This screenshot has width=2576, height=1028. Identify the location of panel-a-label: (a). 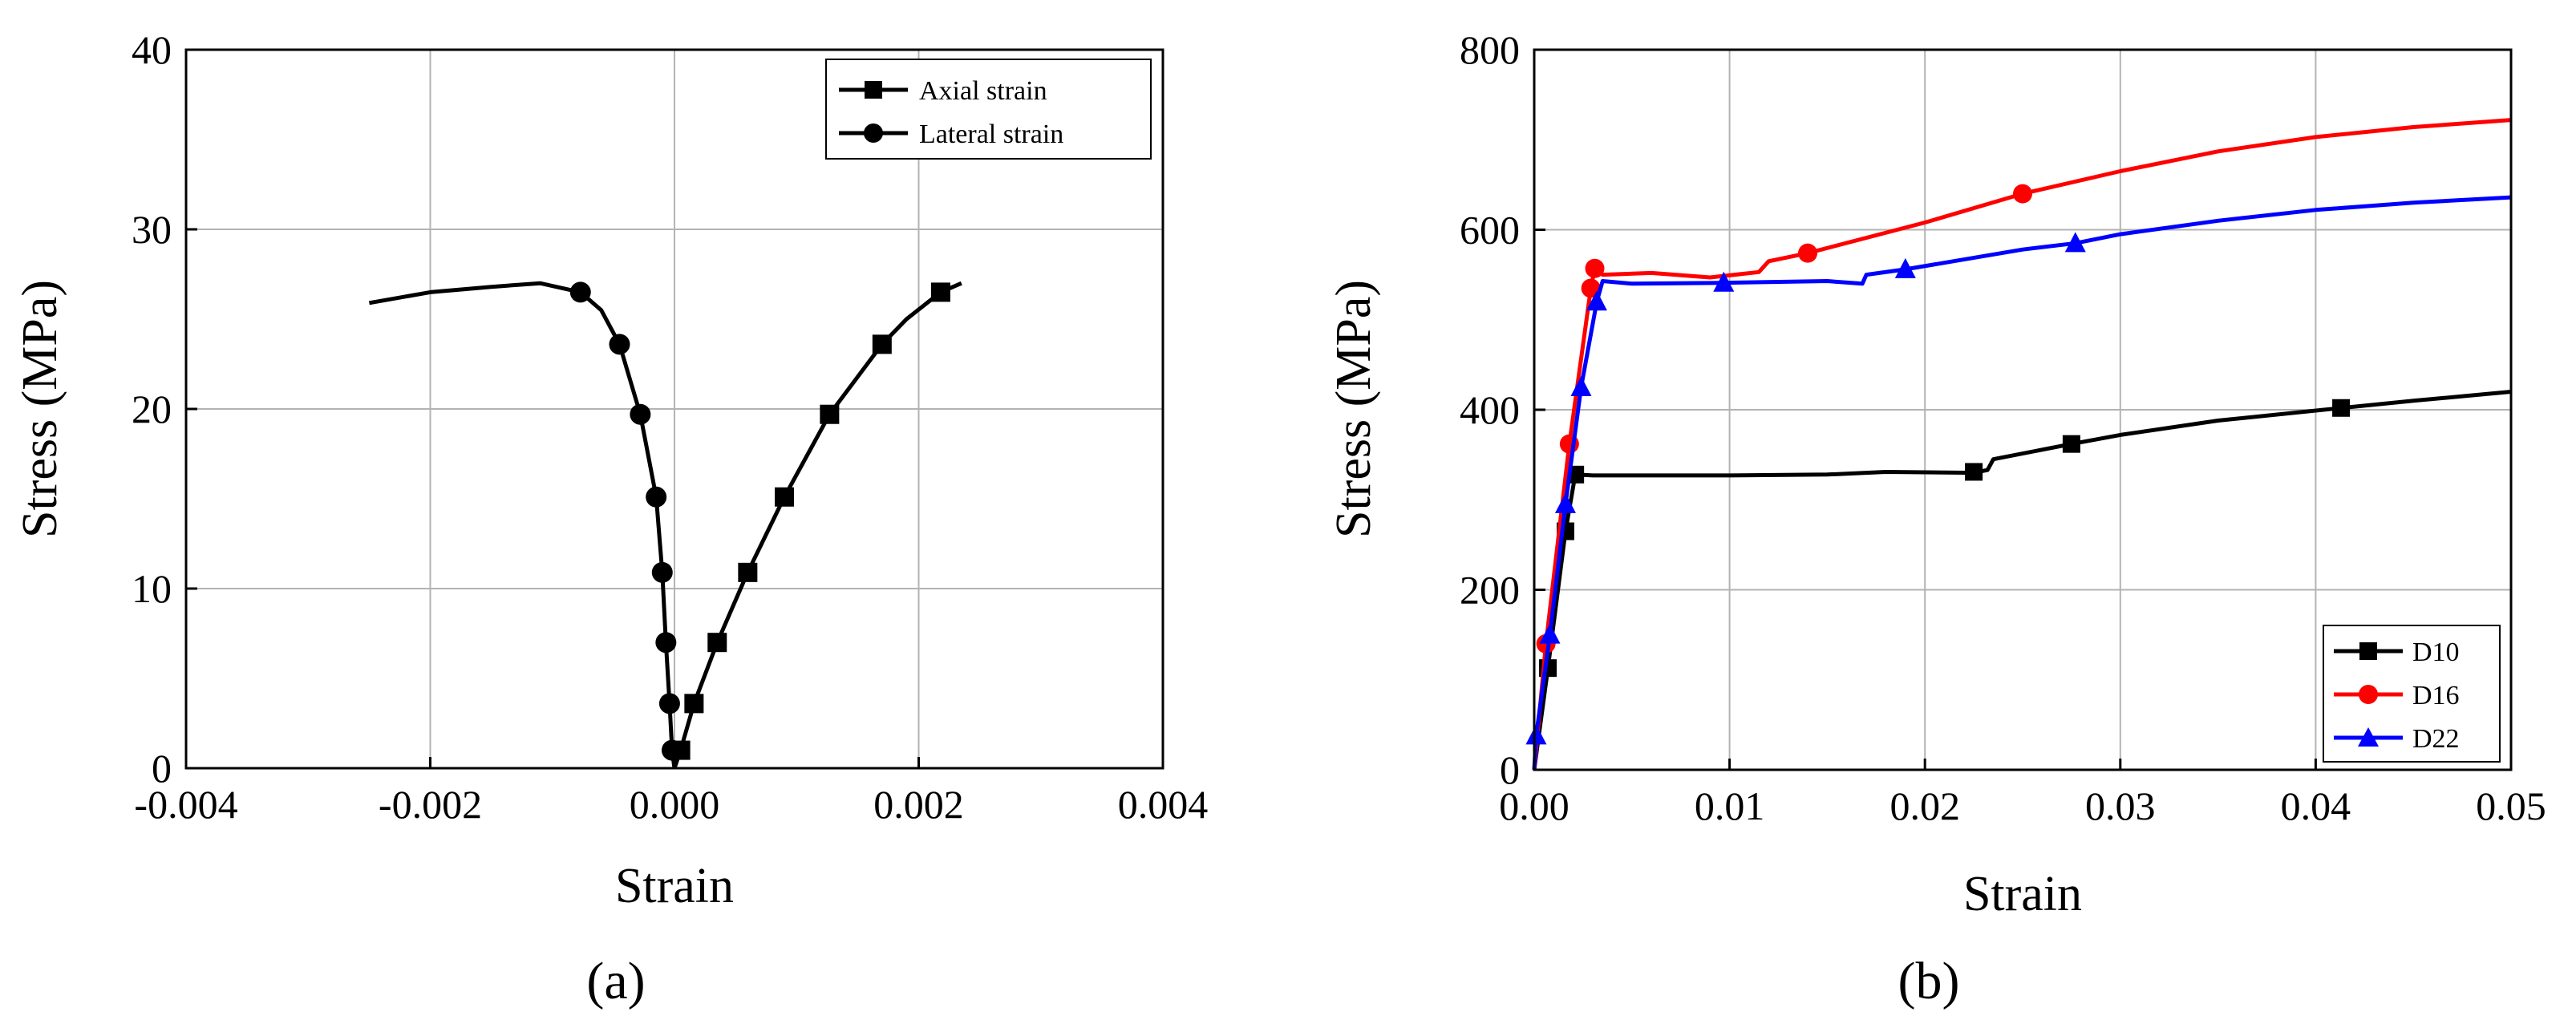
(615, 981).